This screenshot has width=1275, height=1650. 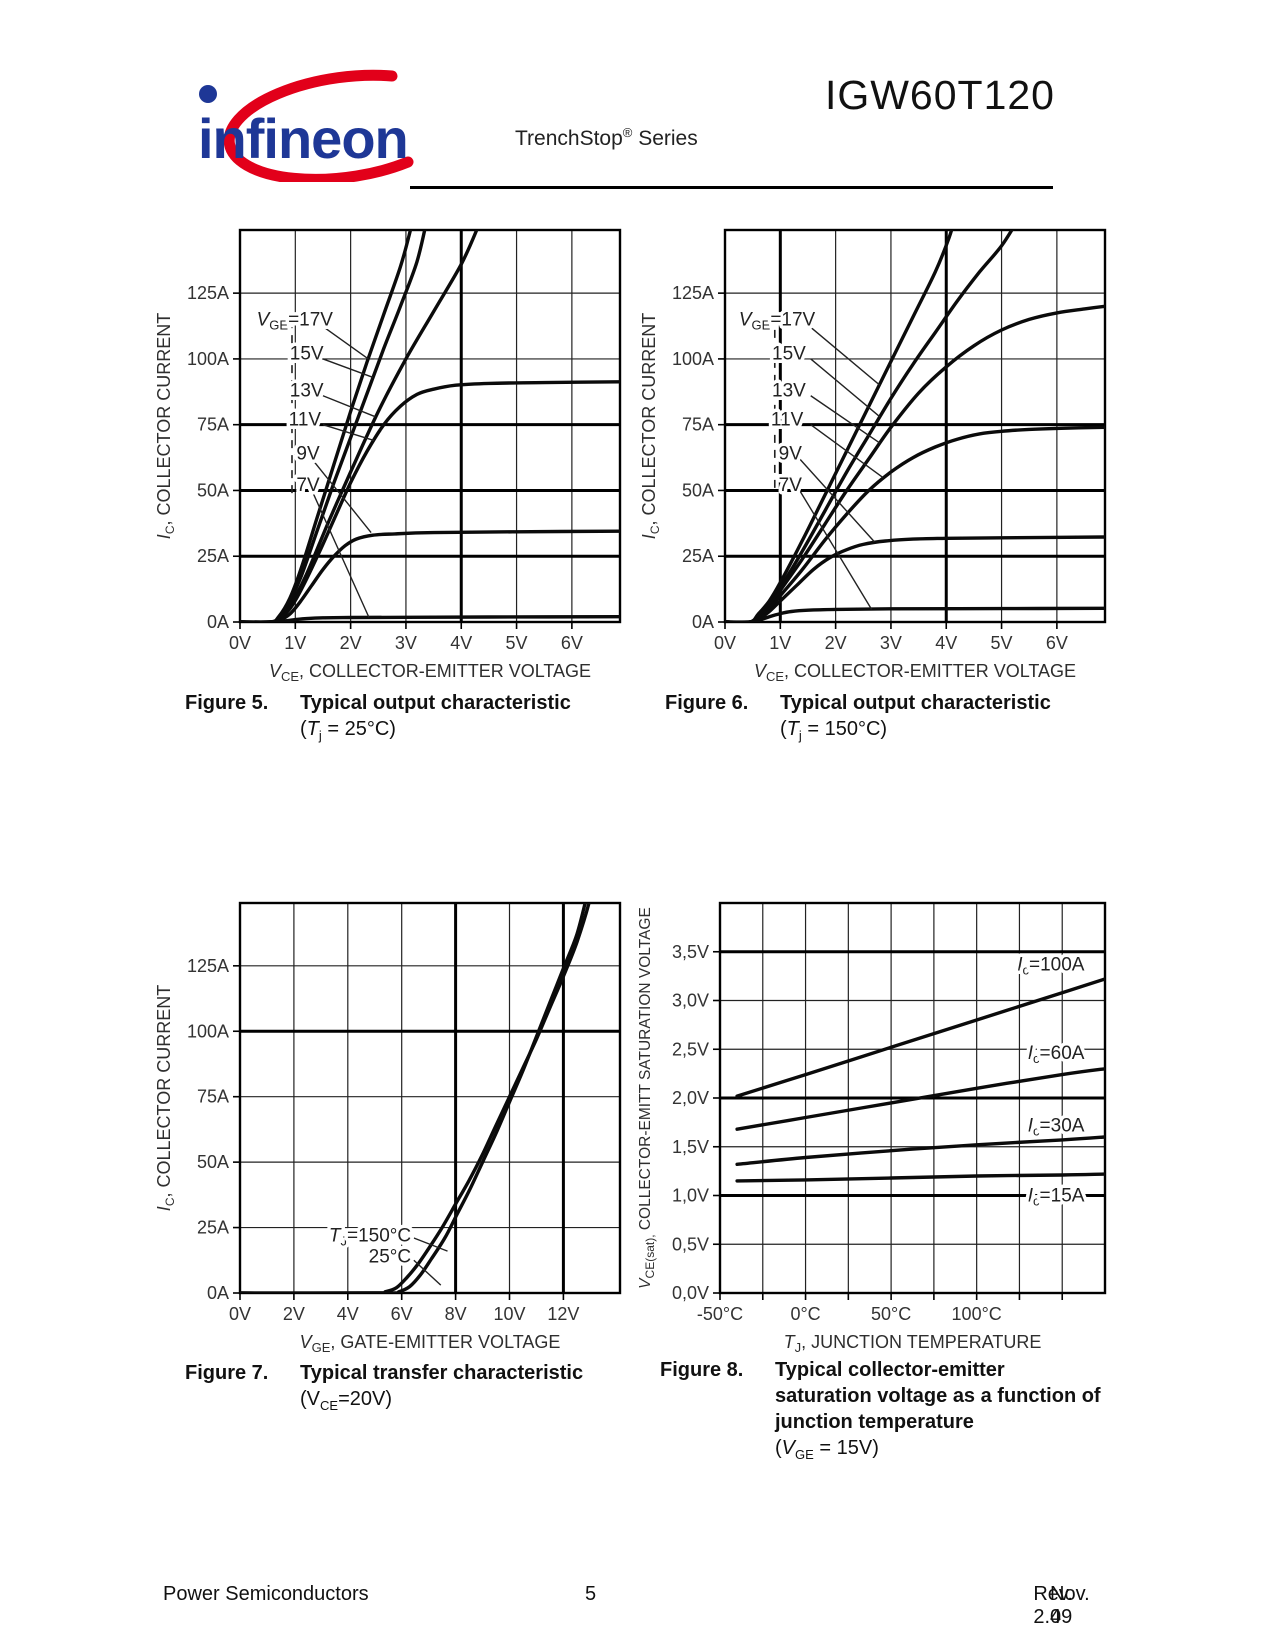 I want to click on figure-label: Figure 7., so click(x=227, y=1373).